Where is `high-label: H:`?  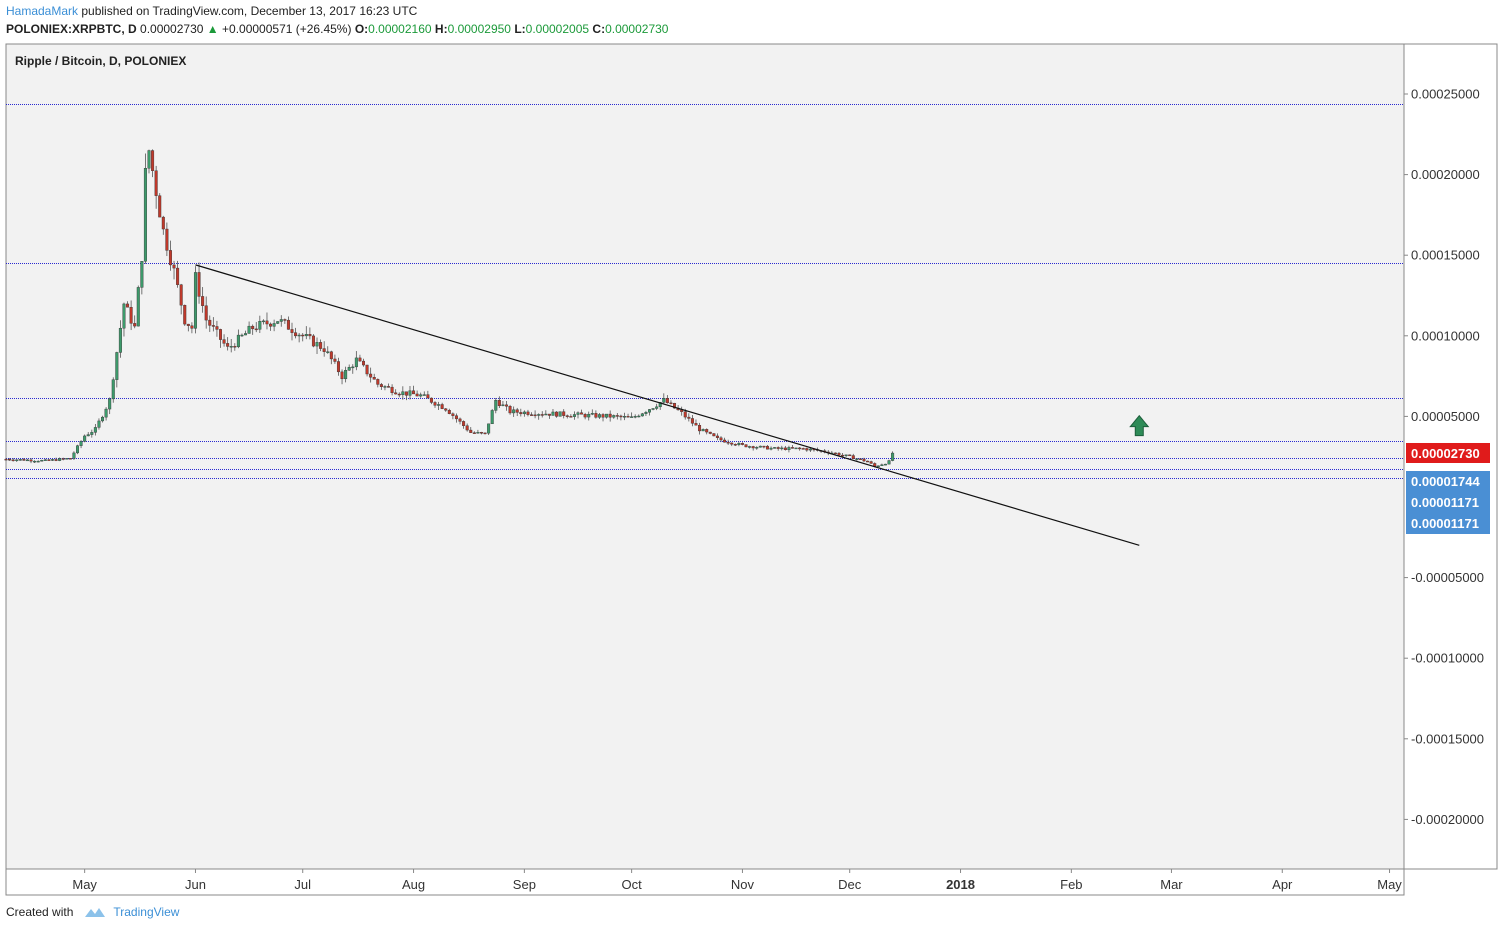 high-label: H: is located at coordinates (441, 29).